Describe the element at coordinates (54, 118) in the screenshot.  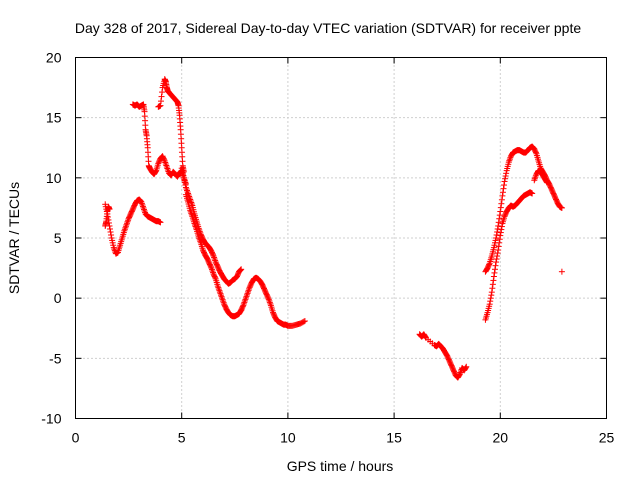
I see `y-tick-label: 15` at that location.